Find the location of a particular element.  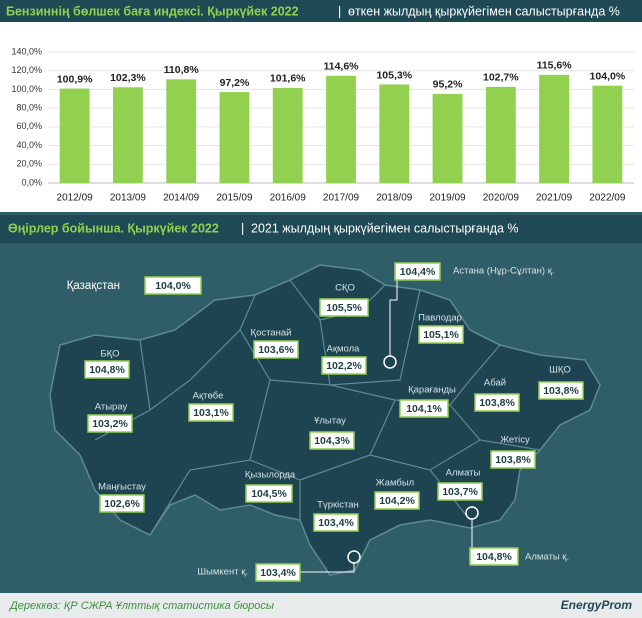

region-name: Алматы is located at coordinates (463, 473).